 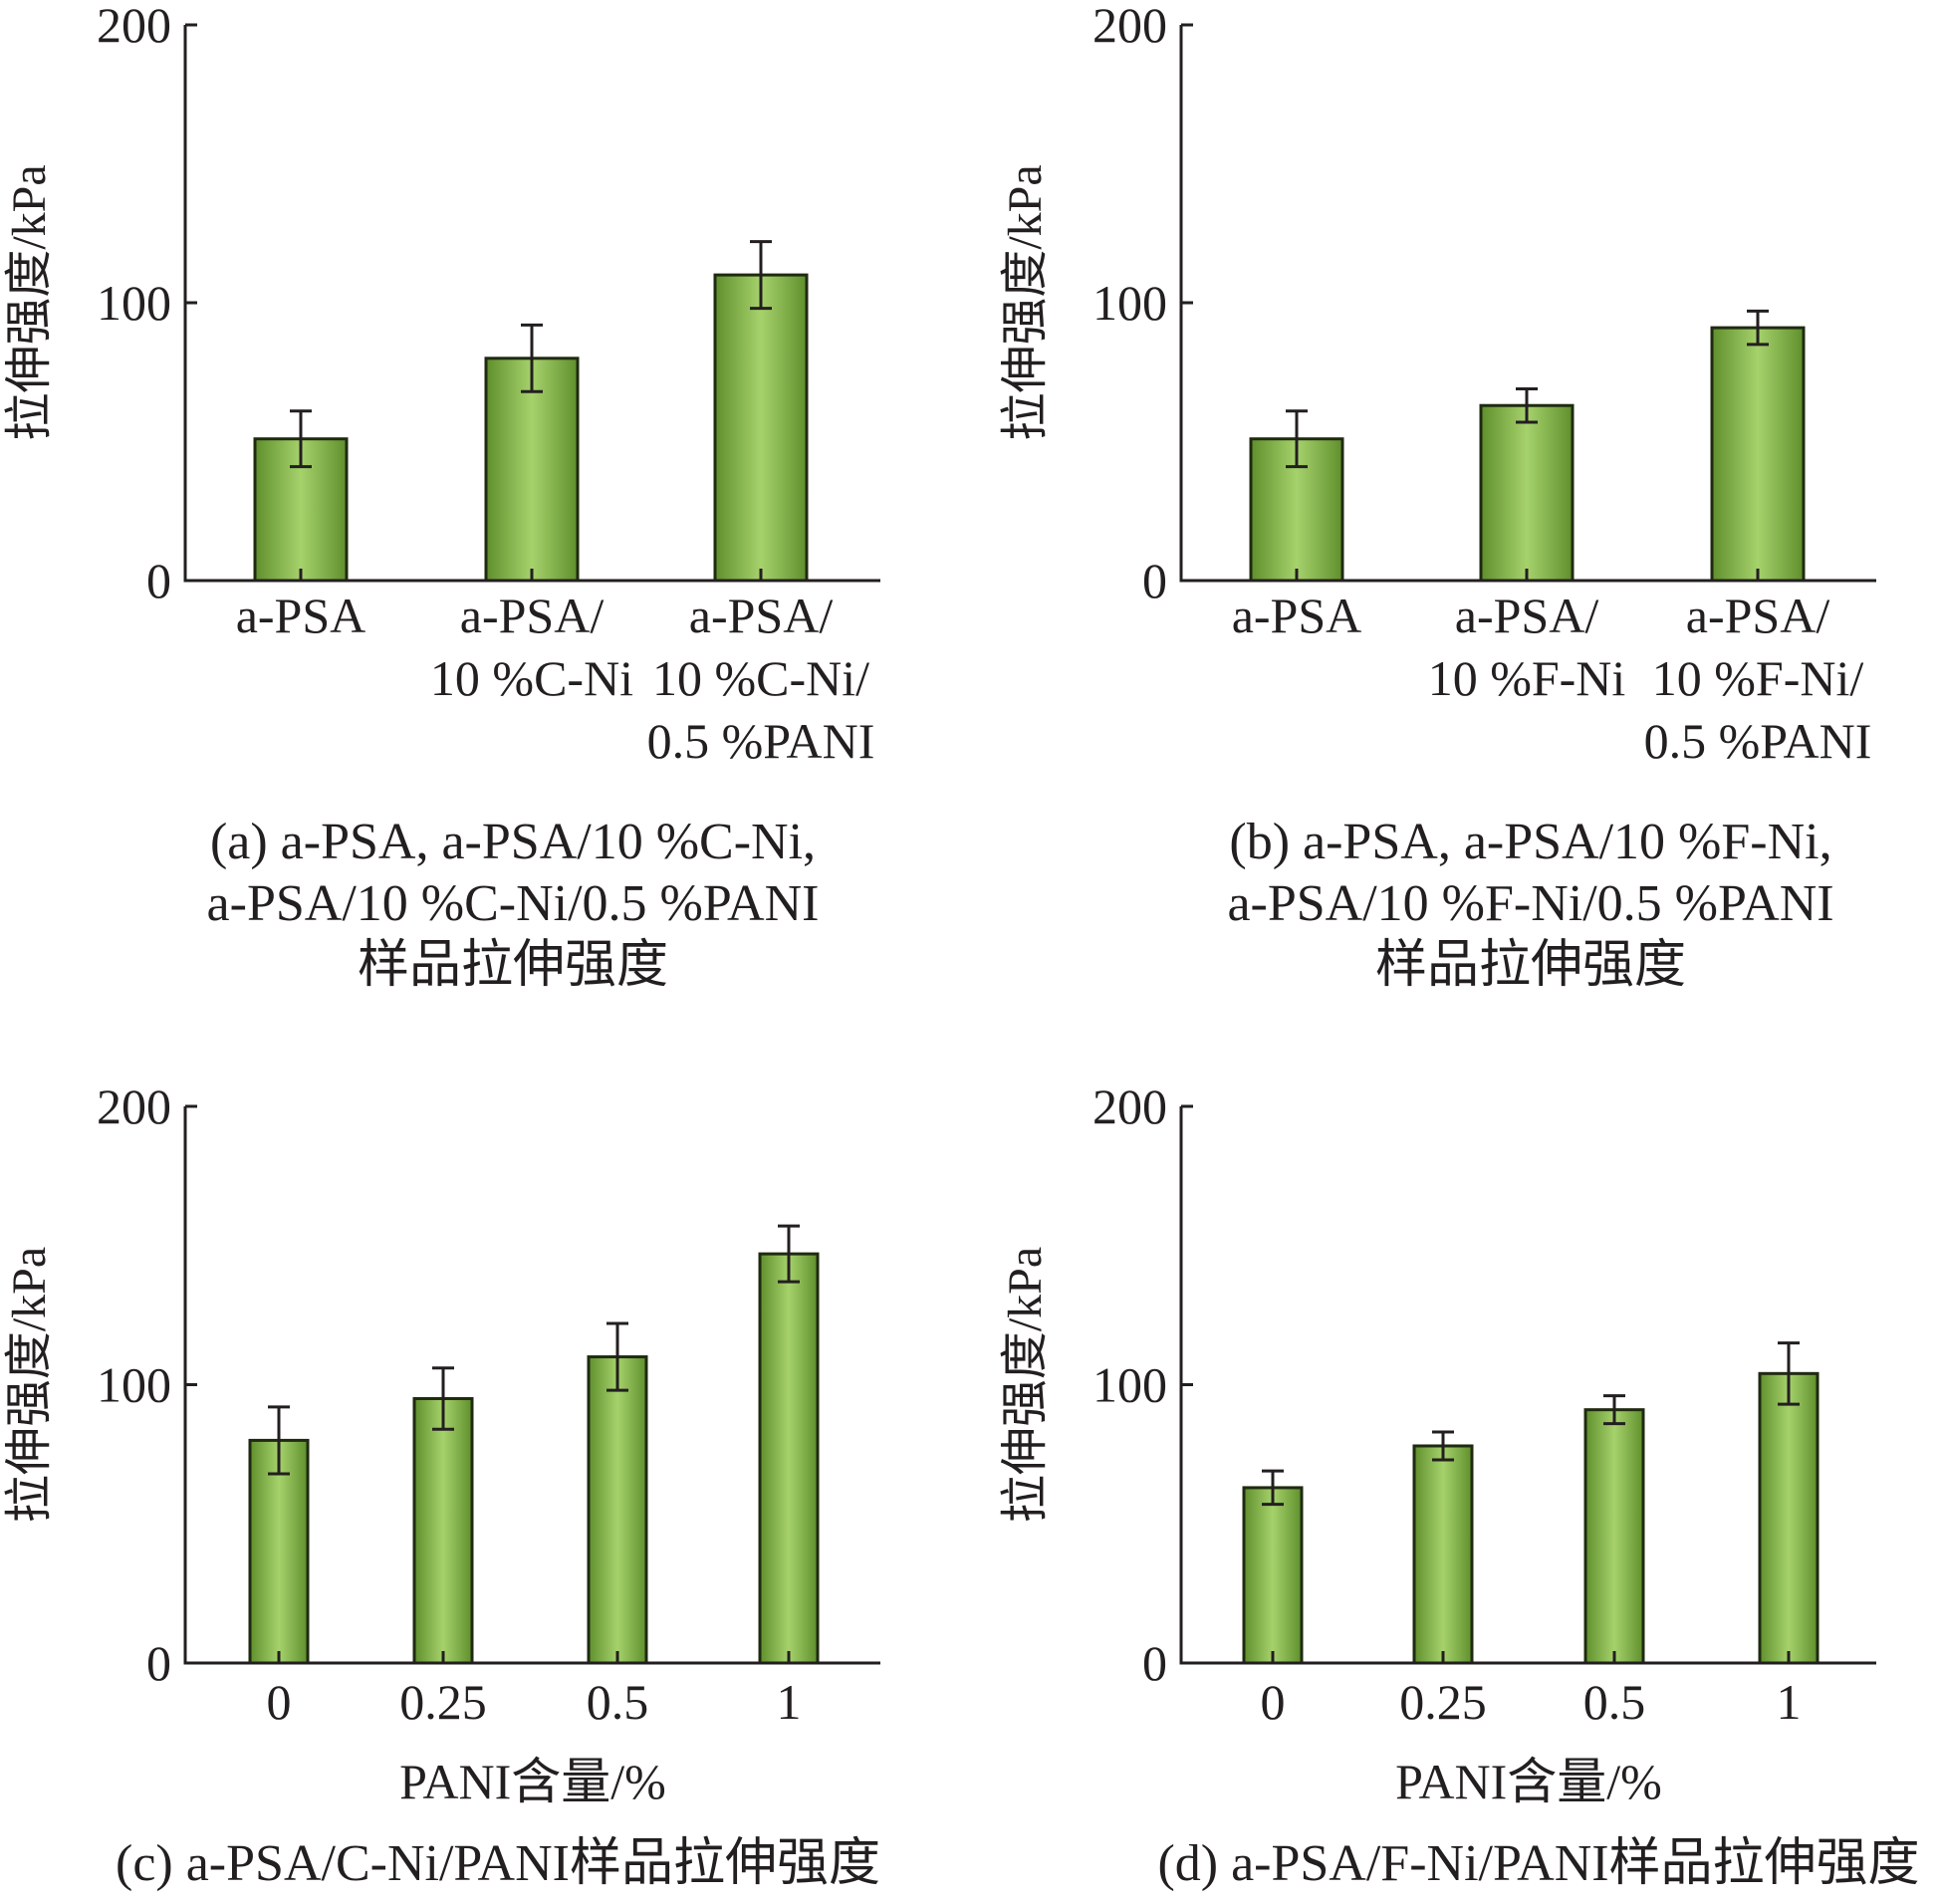 I want to click on y-tick-label-b-1: 100, so click(x=1129, y=303).